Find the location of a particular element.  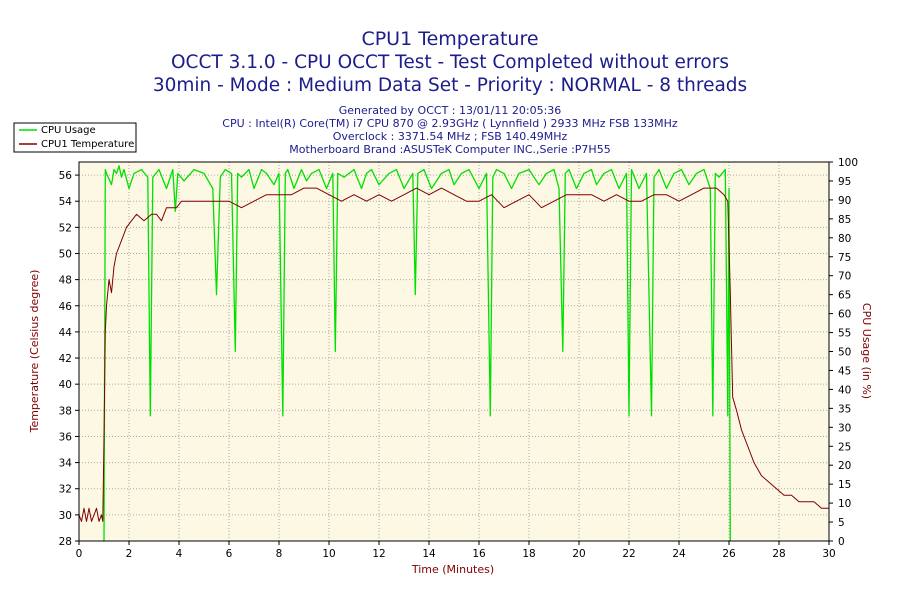

y-tick-label-4: 36 is located at coordinates (66, 437).